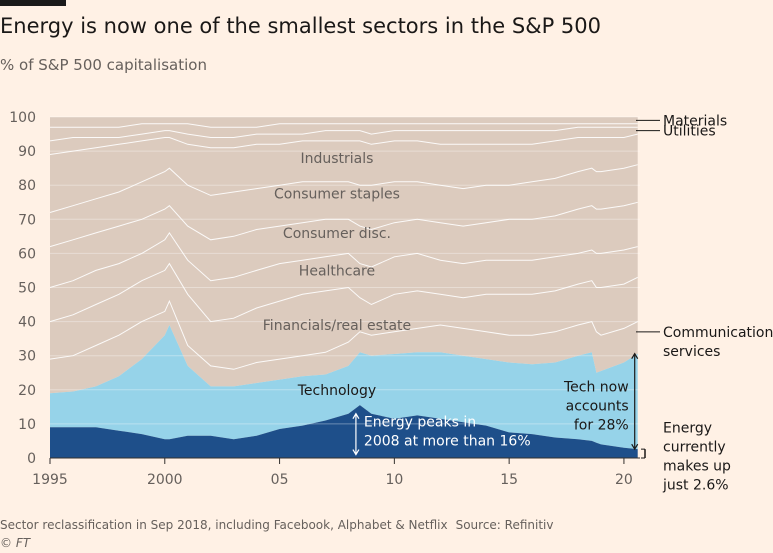 This screenshot has width=773, height=553. I want to click on x-tick-label: 10, so click(394, 480).